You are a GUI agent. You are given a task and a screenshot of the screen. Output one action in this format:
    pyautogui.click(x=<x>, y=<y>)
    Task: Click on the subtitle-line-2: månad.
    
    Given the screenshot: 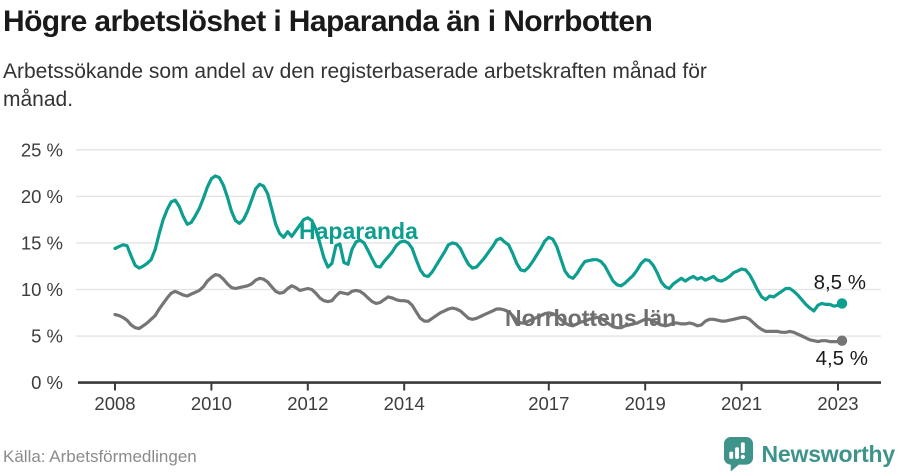 What is the action you would take?
    pyautogui.click(x=38, y=99)
    